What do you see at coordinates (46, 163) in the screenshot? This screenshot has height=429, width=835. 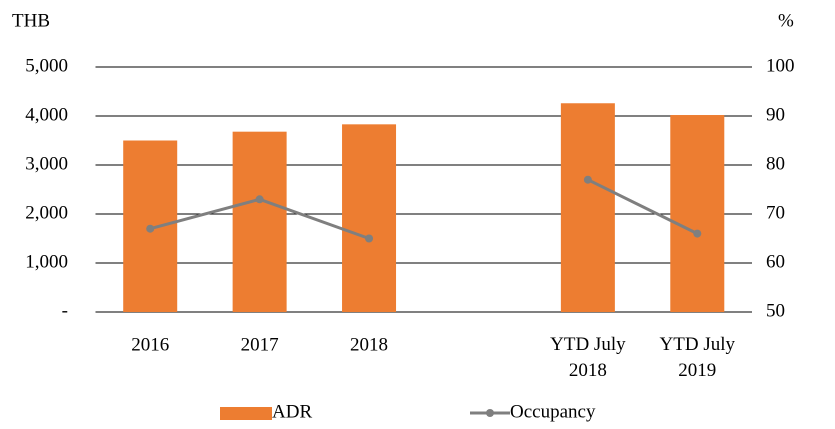 I see `y-tick-label: 3,000` at bounding box center [46, 163].